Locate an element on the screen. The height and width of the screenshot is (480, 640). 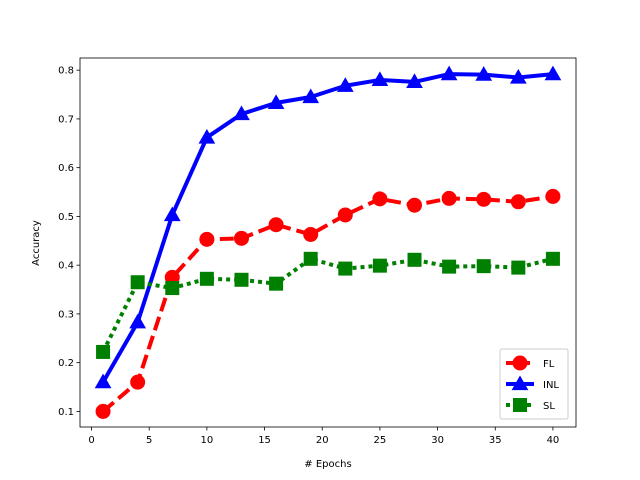
y-tick-label: 0.1 is located at coordinates (66, 412).